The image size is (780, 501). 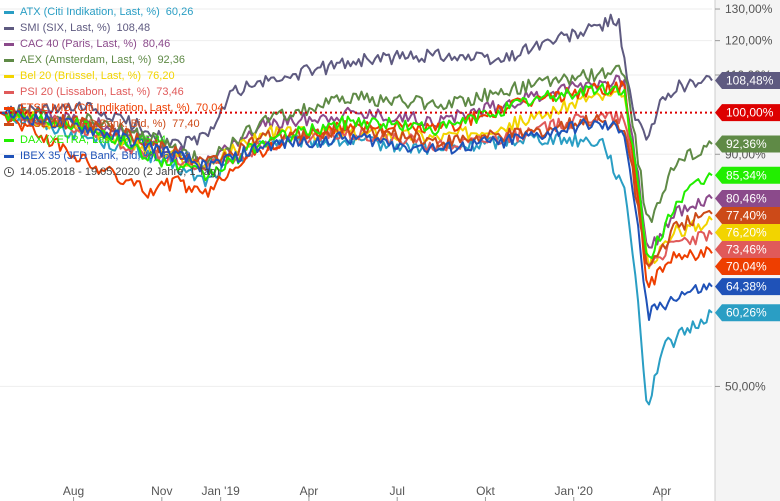 I want to click on legend-item-3: CAC 40 (Paris, Last, %) 80,46, so click(x=113, y=44).